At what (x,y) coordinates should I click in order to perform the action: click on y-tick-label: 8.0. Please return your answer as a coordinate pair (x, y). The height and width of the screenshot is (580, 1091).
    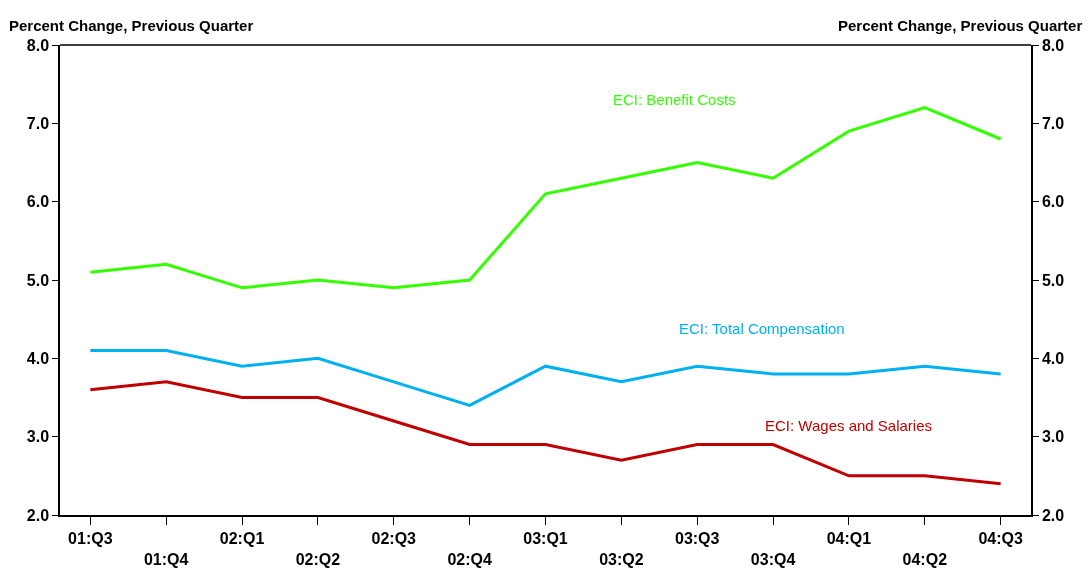
    Looking at the image, I should click on (38, 45).